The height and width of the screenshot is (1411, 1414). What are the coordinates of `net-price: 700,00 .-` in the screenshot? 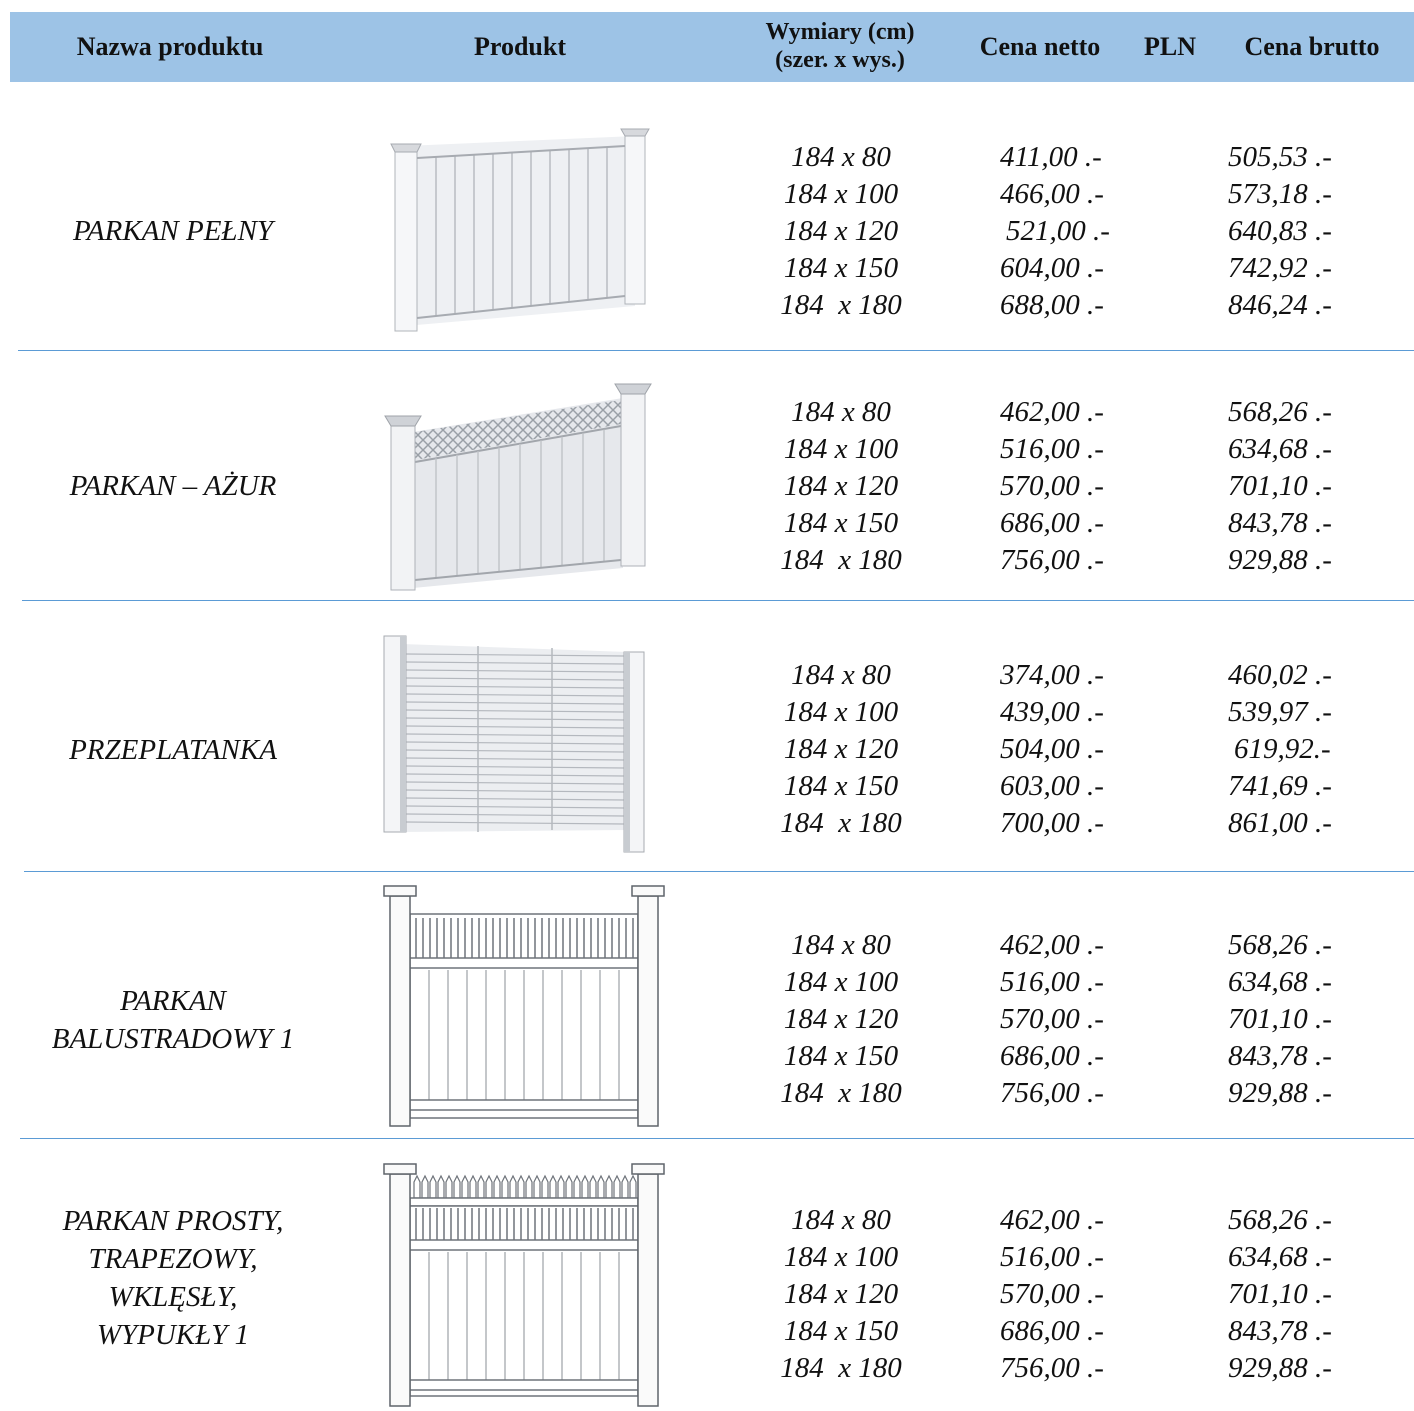 It's located at (1052, 823).